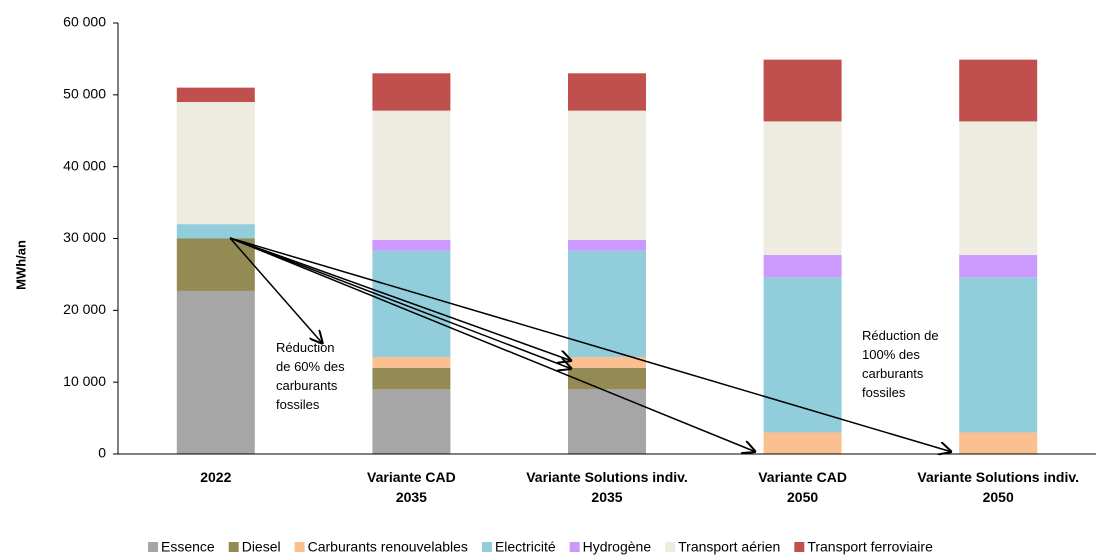  I want to click on legend-label: Carburants renouvelables, so click(388, 547).